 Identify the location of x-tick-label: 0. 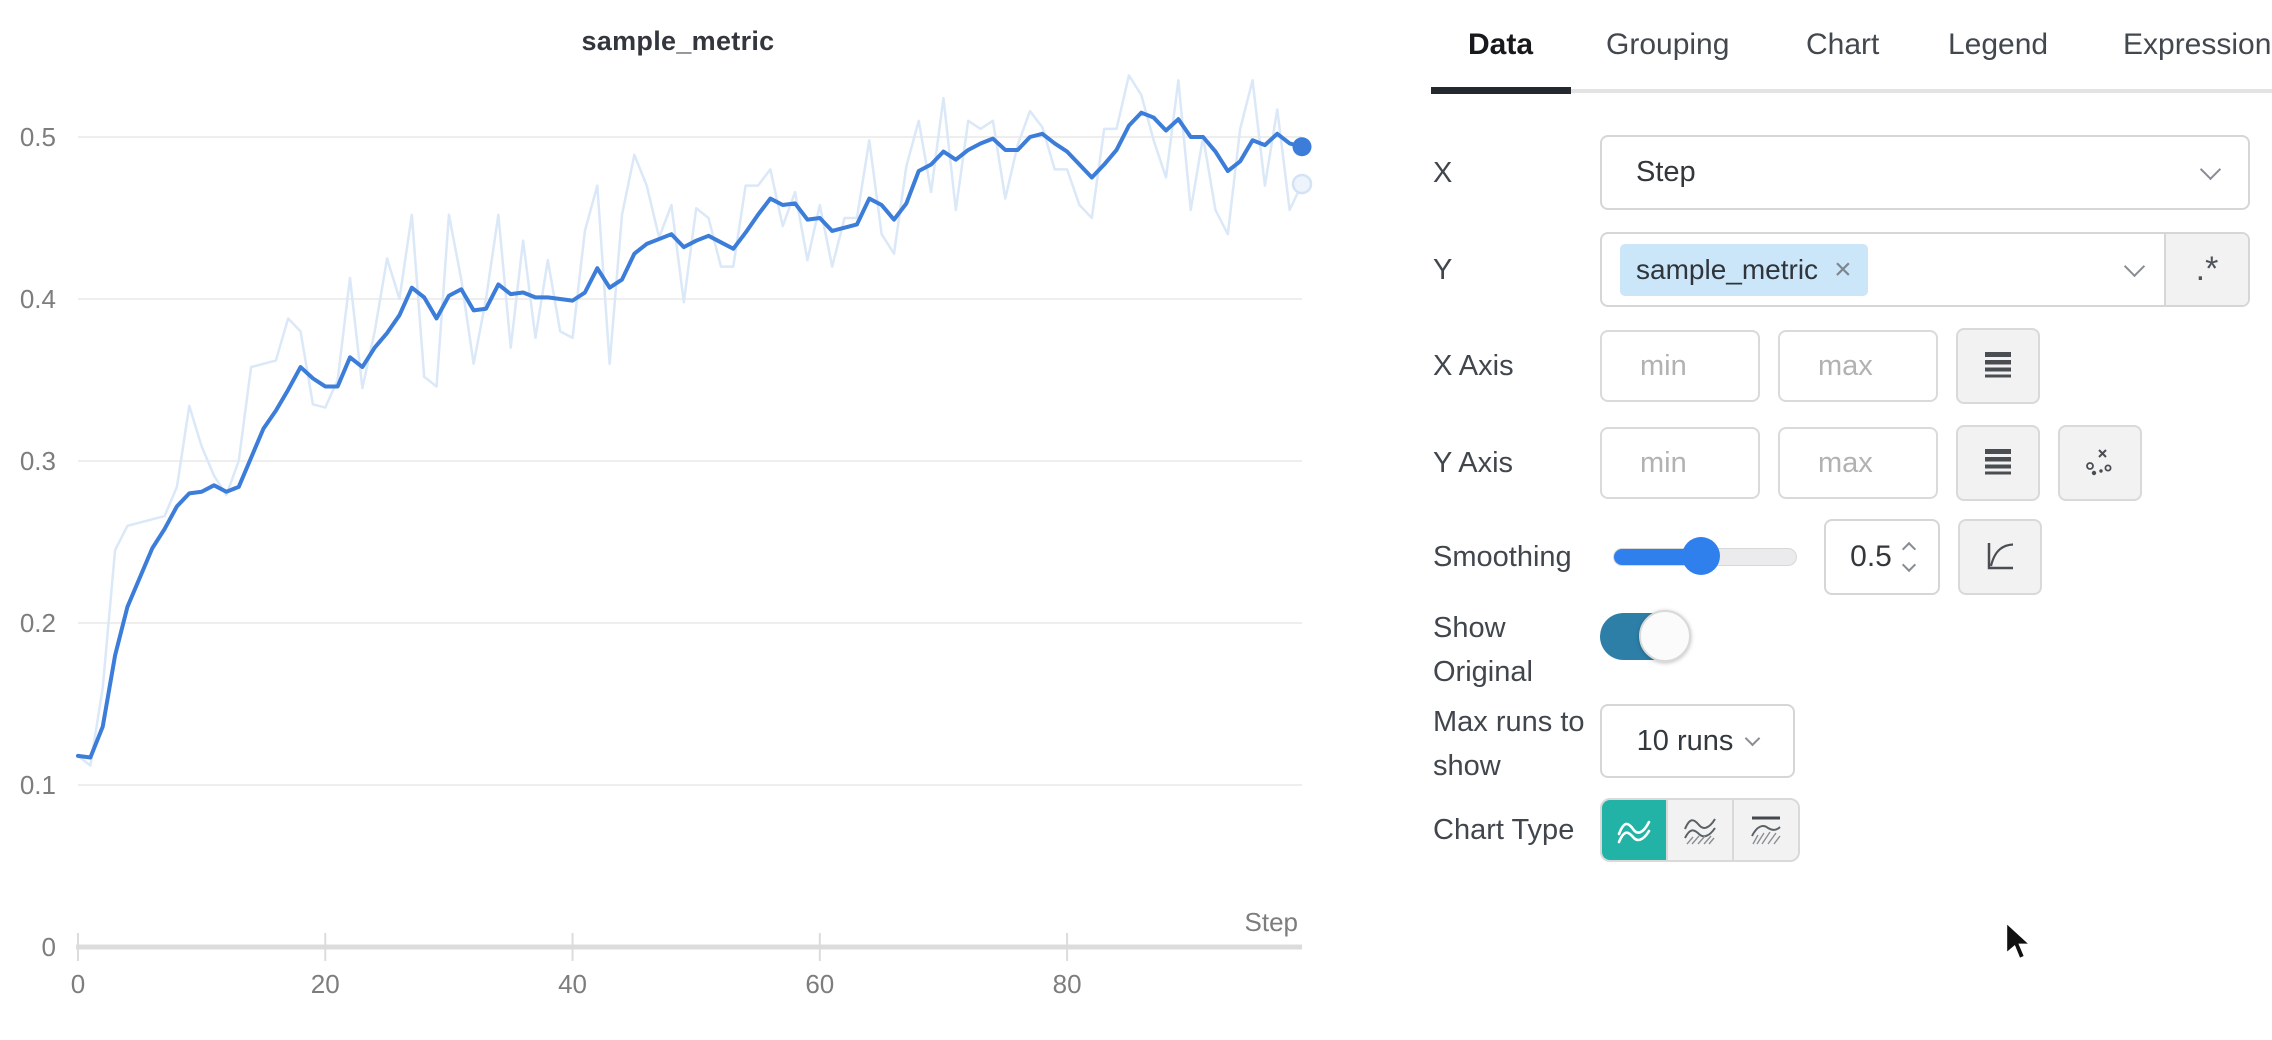
(78, 984).